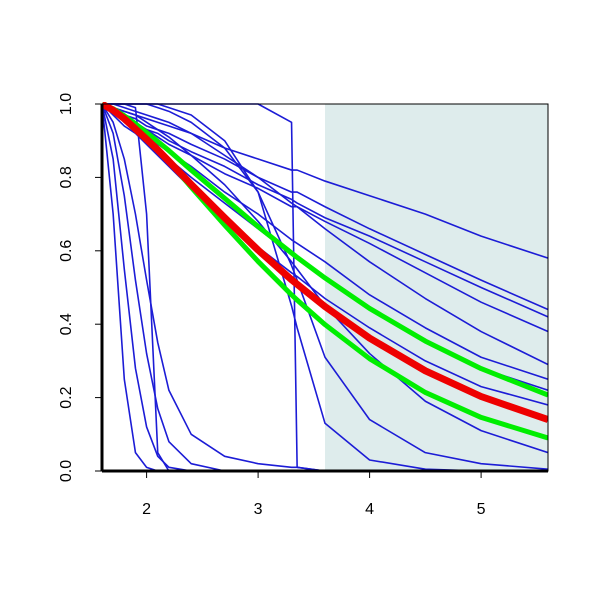  What do you see at coordinates (66, 104) in the screenshot?
I see `y-tick-label: 1.0` at bounding box center [66, 104].